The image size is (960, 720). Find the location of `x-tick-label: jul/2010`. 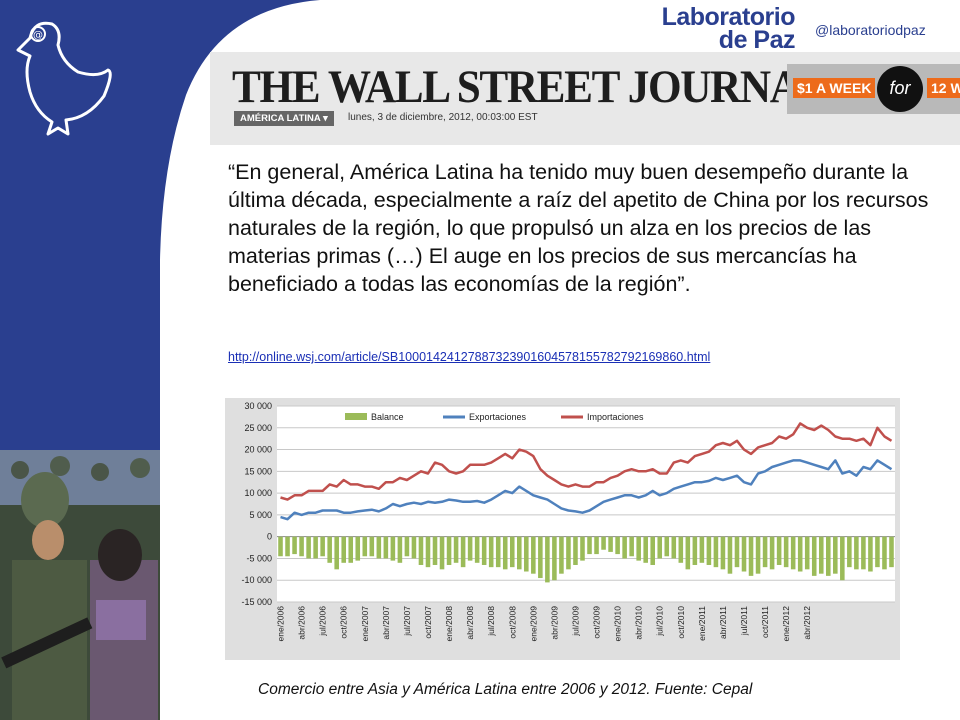

x-tick-label: jul/2010 is located at coordinates (660, 621).